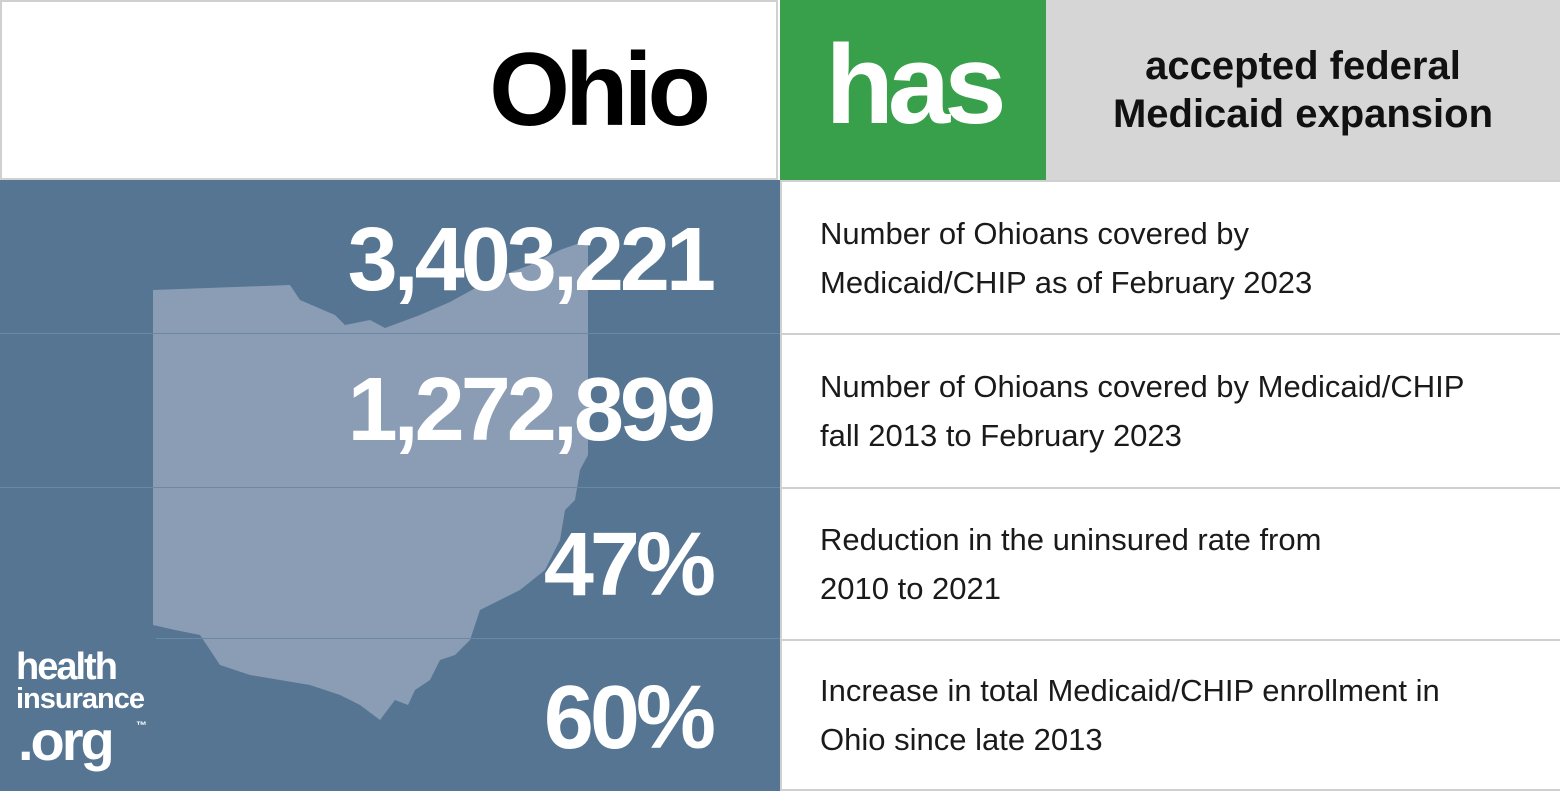 The width and height of the screenshot is (1560, 791). I want to click on status-description: accepted federal Medicaid expansion, so click(1303, 90).